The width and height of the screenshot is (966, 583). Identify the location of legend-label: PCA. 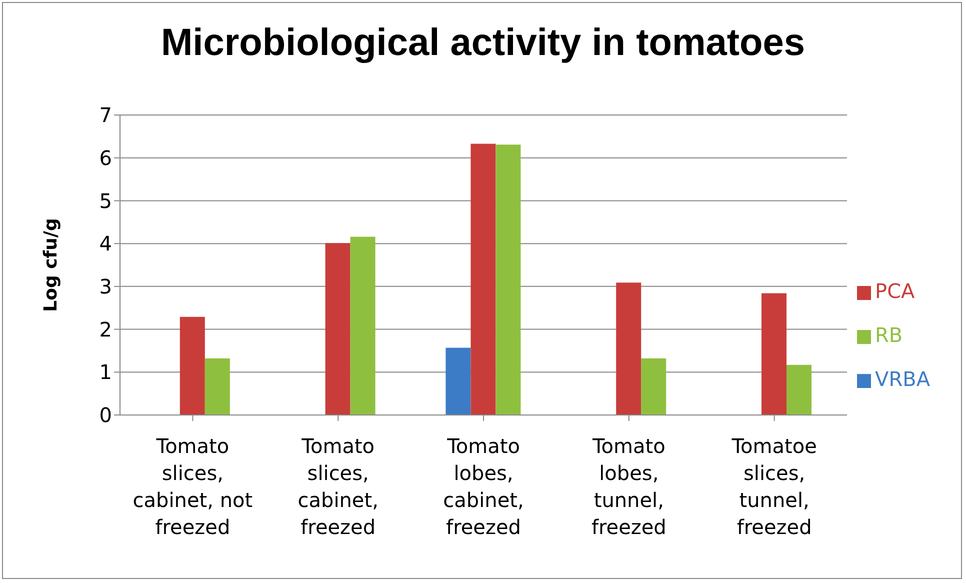
(895, 291).